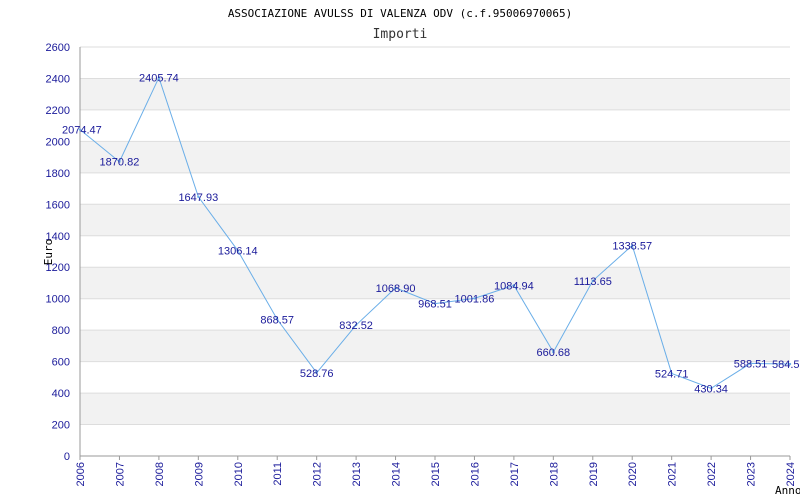 This screenshot has width=800, height=500. I want to click on data-label: 1001.86, so click(475, 299).